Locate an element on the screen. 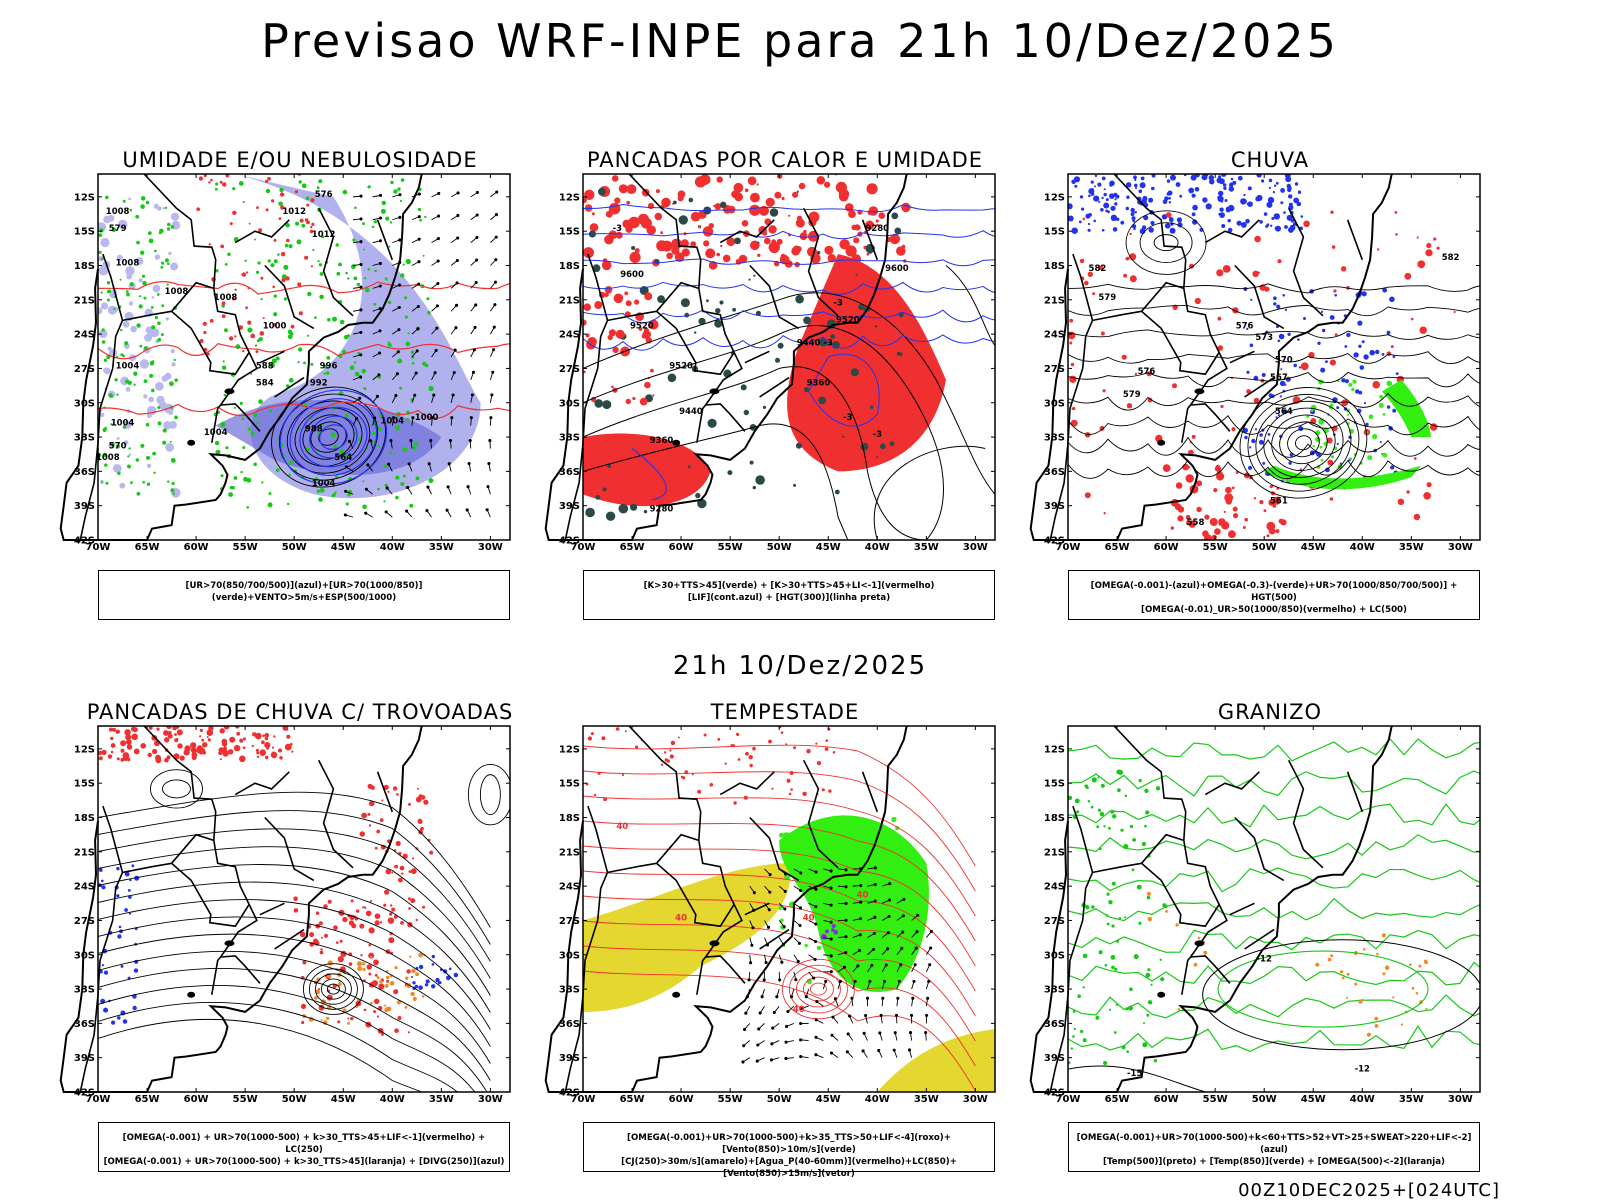  convection-west-cell is located at coordinates (587, 307).